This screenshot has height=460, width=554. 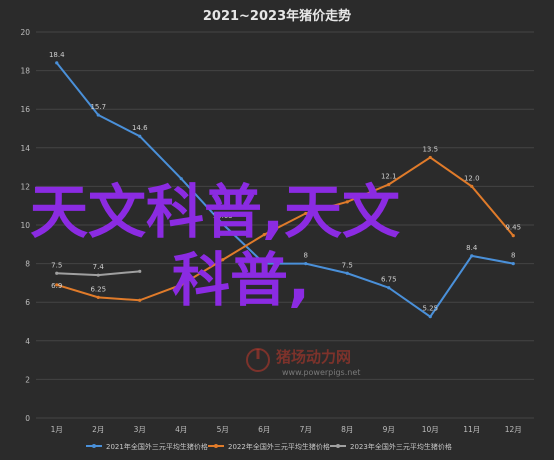 I want to click on watermark-url: www.powerpigs.net, so click(x=321, y=372).